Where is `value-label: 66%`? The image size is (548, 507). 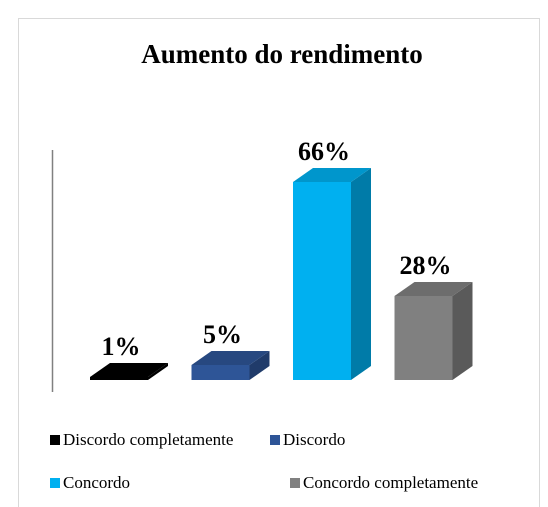
value-label: 66% is located at coordinates (324, 151).